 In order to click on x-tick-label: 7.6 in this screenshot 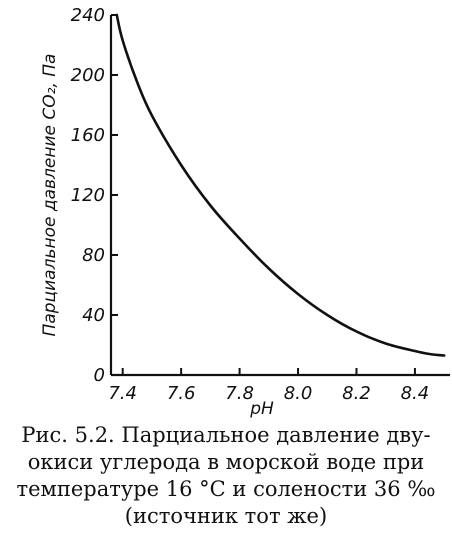, I will do `click(181, 393)`.